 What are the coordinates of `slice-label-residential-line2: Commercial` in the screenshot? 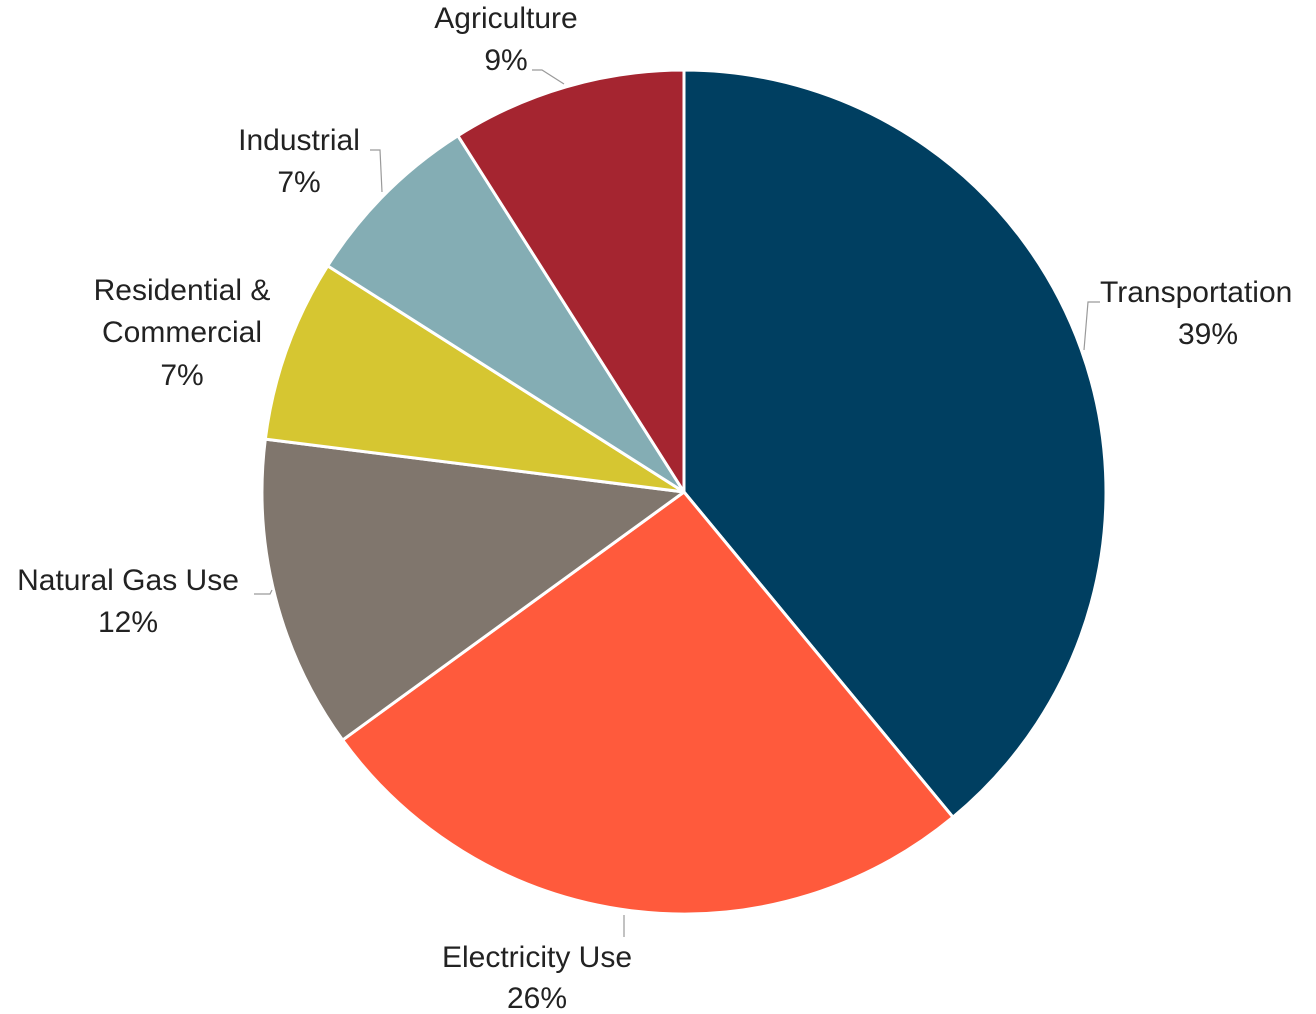 It's located at (182, 332).